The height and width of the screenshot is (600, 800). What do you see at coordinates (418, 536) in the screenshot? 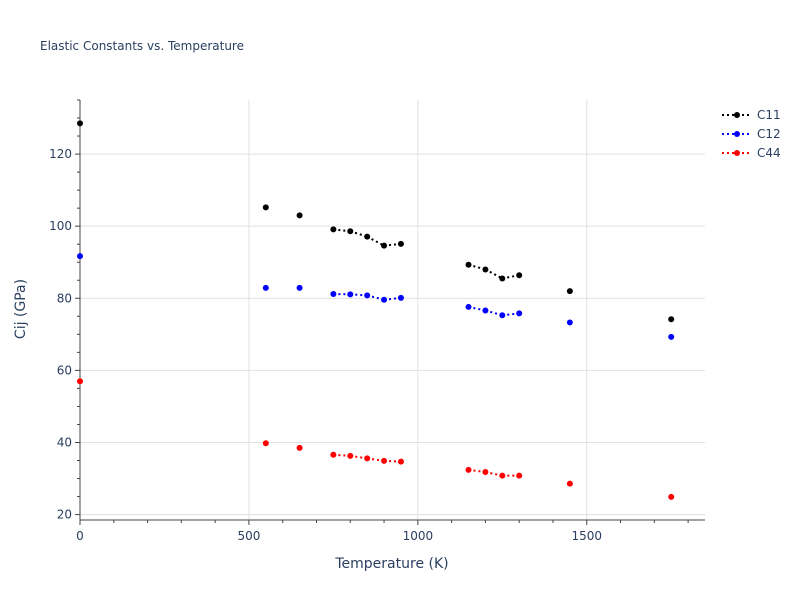
I see `x-tick-label: 1000` at bounding box center [418, 536].